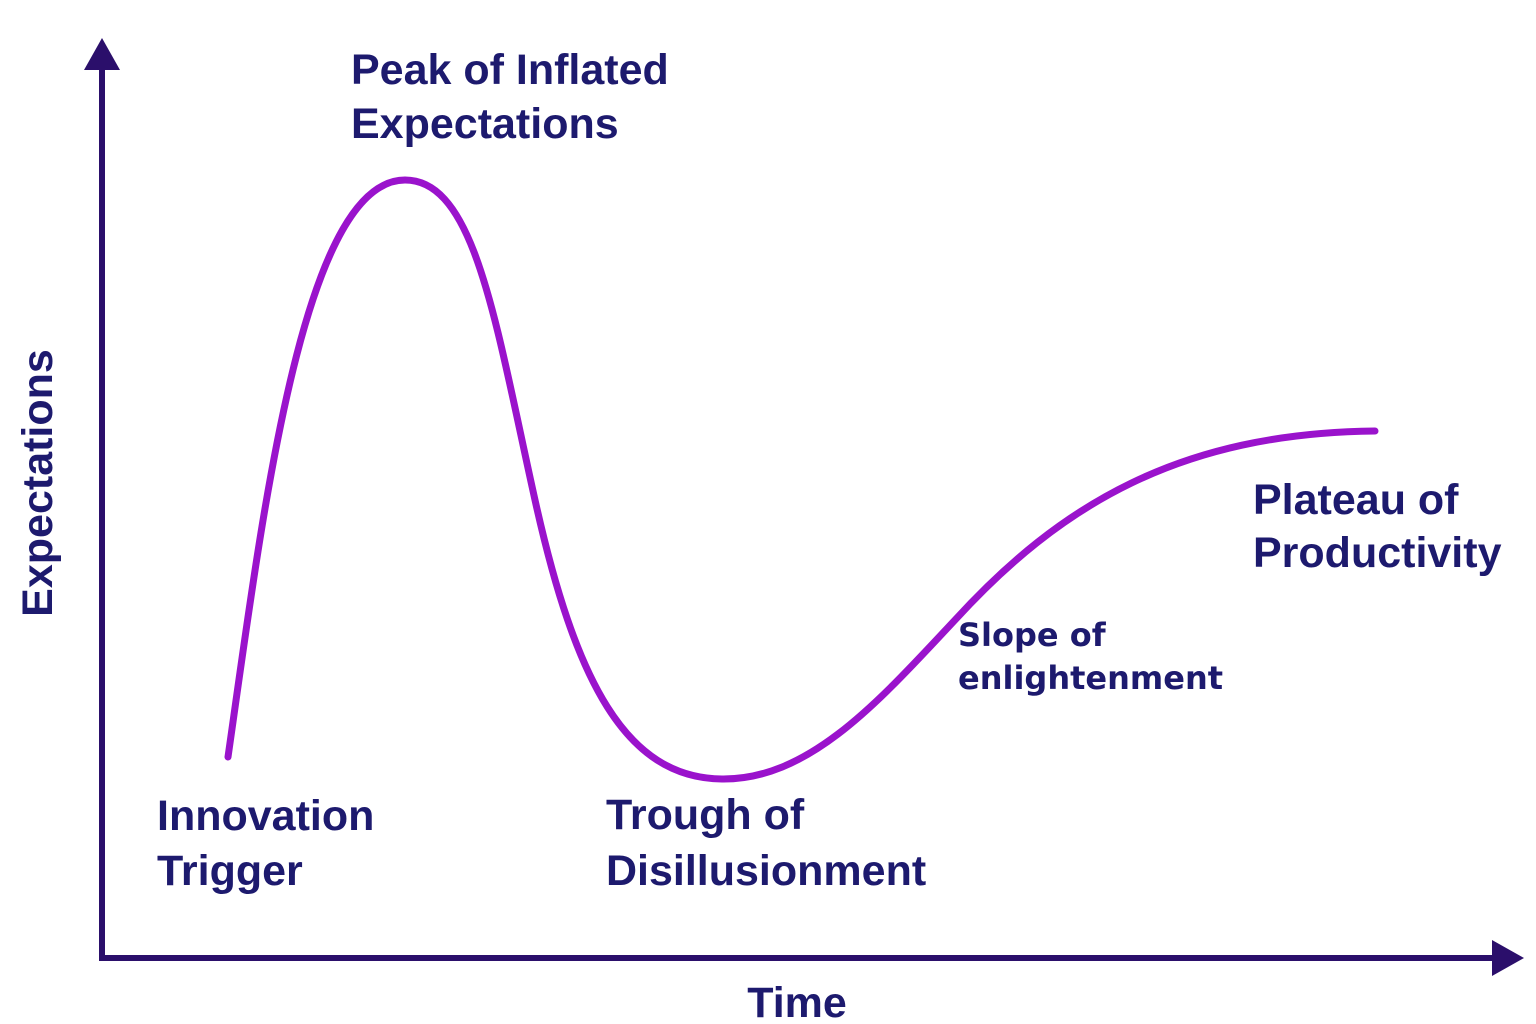 The width and height of the screenshot is (1536, 1024). Describe the element at coordinates (1356, 500) in the screenshot. I see `plateau-label-line-1: Plateau of` at that location.